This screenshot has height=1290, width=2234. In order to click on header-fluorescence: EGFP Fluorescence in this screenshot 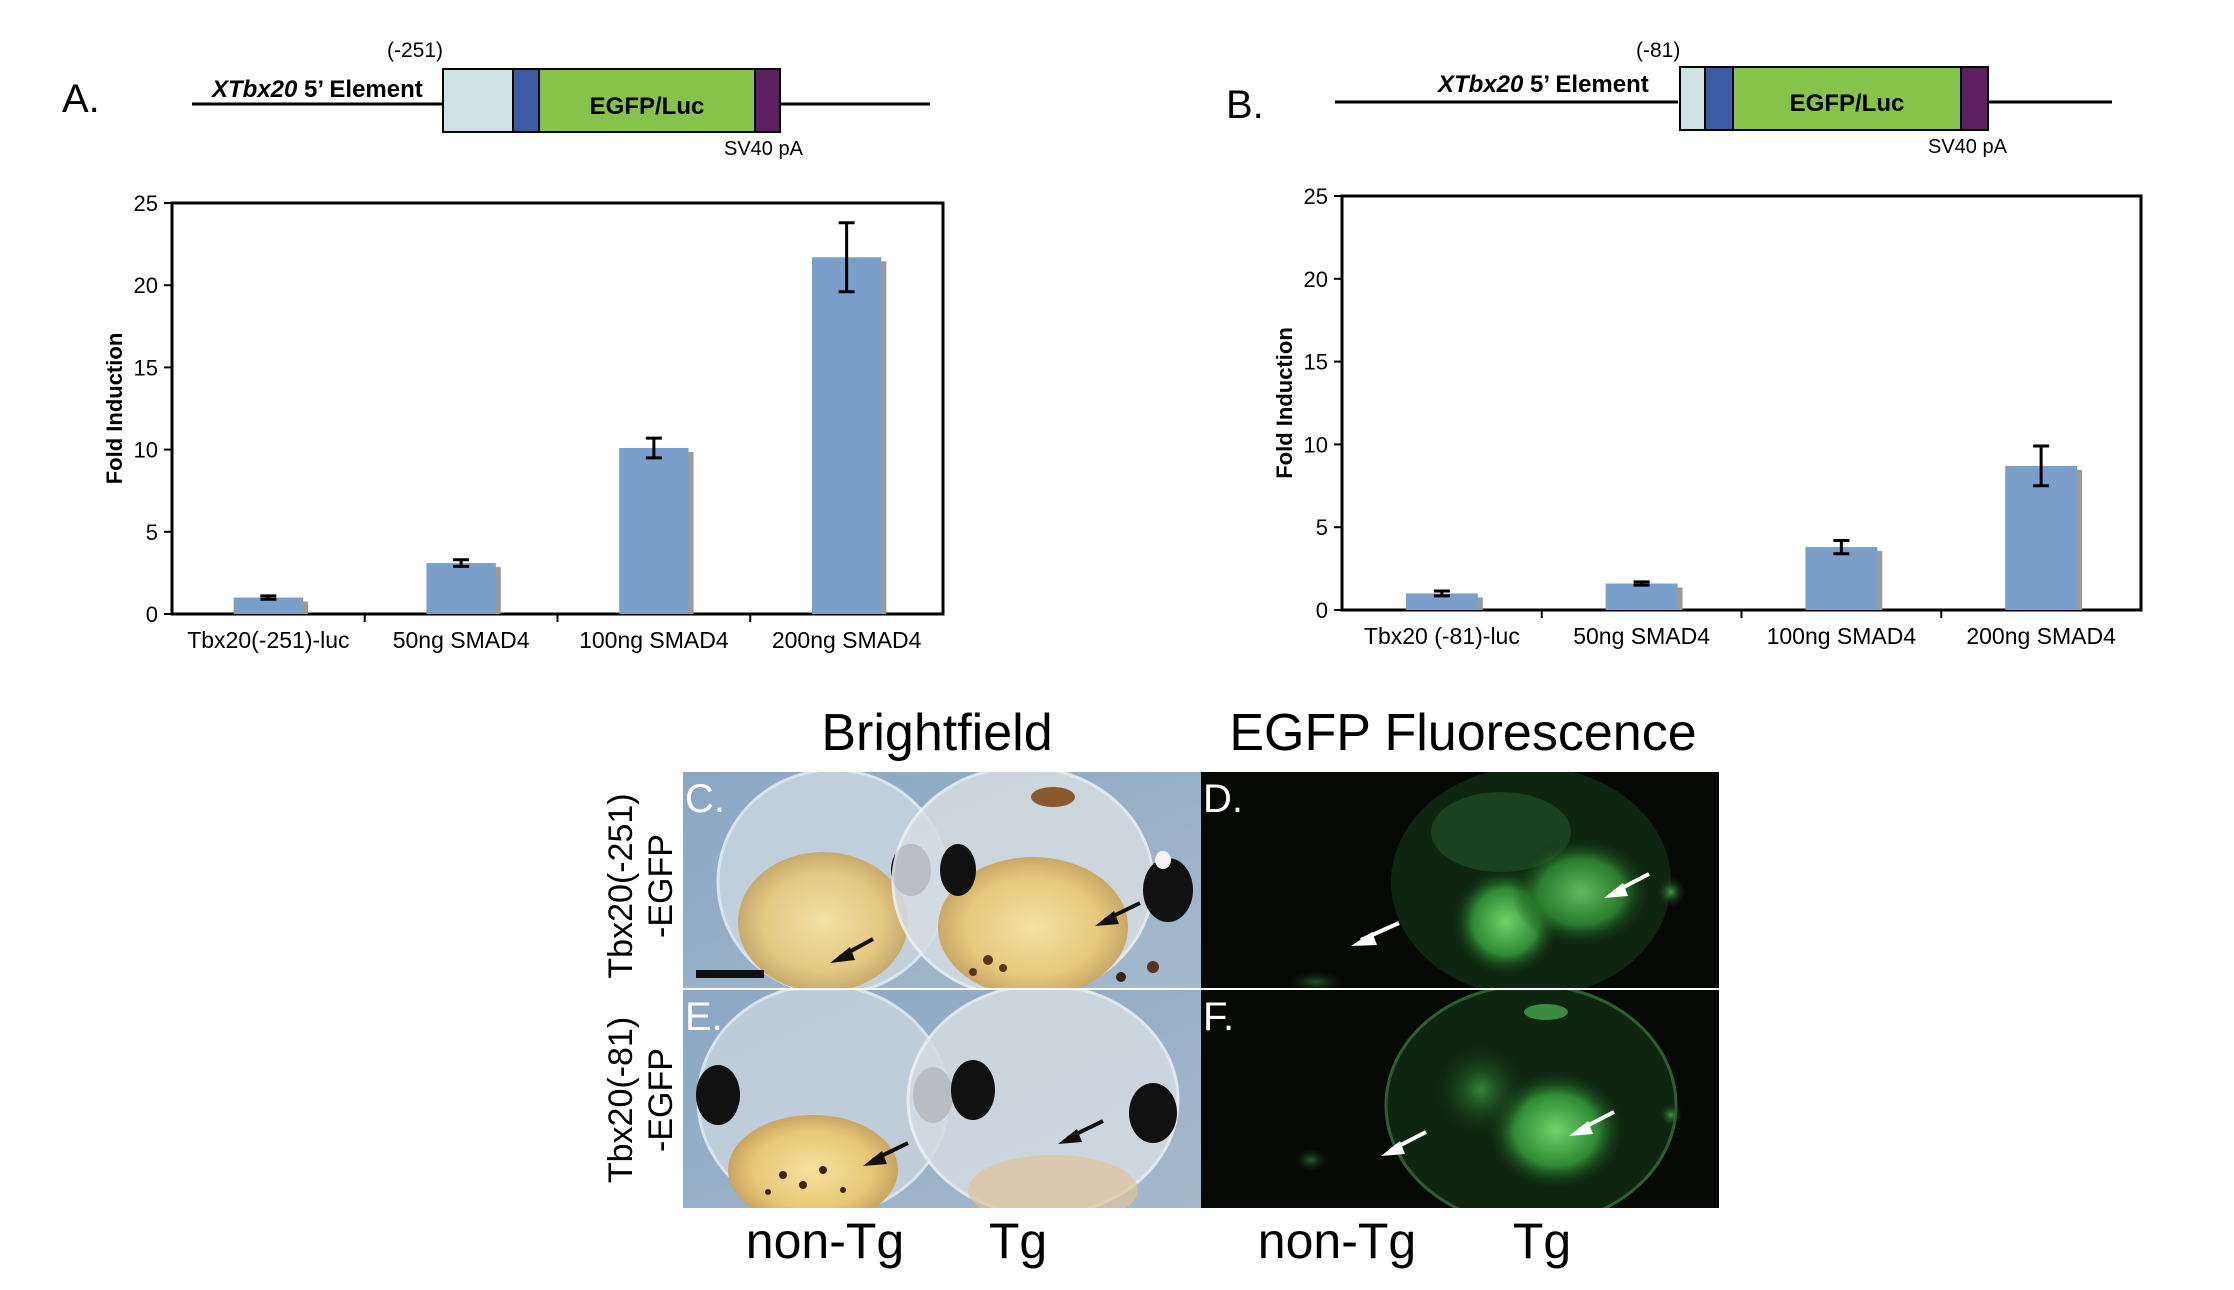, I will do `click(1462, 733)`.